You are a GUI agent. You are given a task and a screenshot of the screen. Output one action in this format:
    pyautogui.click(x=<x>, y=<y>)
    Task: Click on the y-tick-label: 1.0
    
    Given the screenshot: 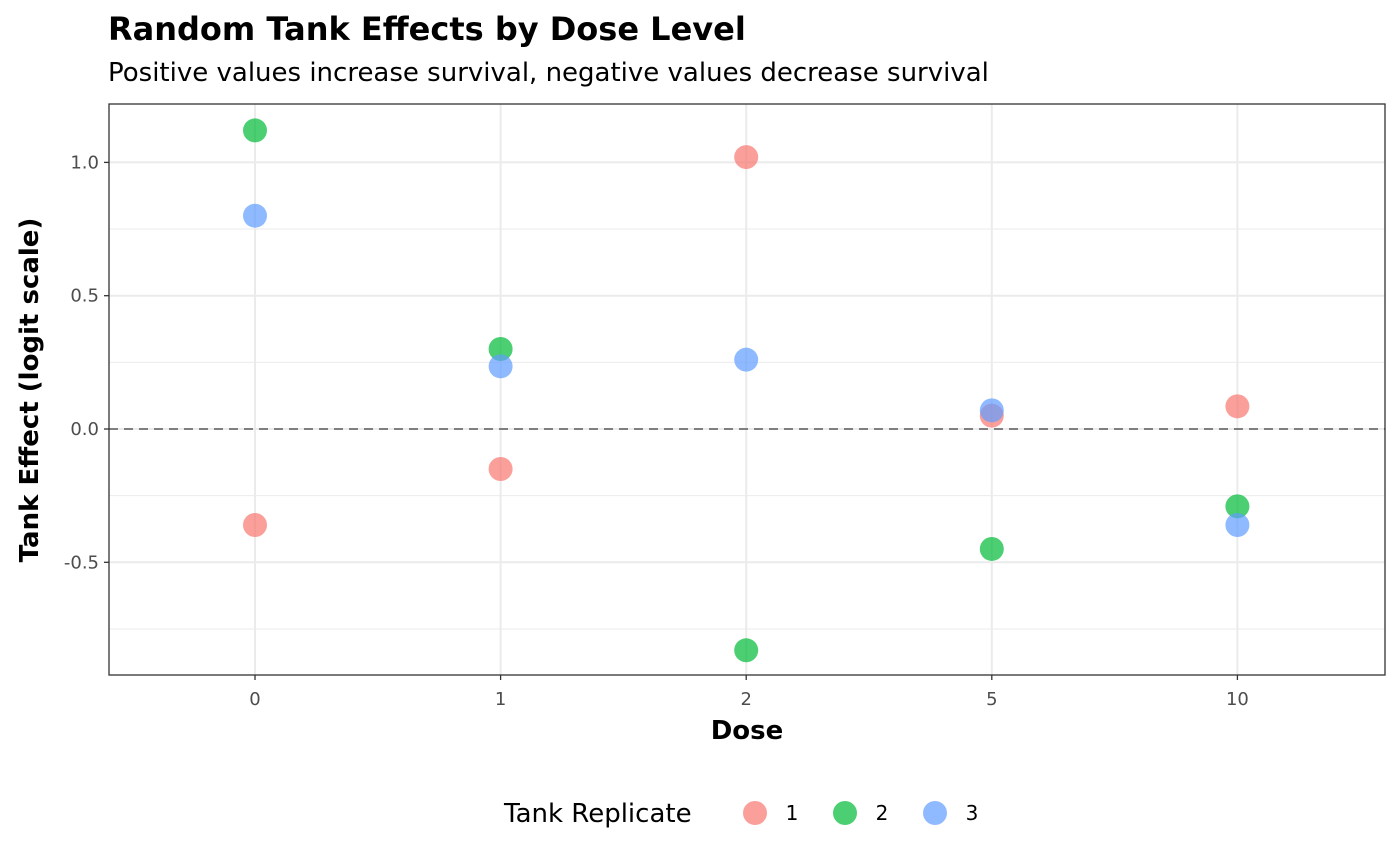 What is the action you would take?
    pyautogui.click(x=84, y=162)
    